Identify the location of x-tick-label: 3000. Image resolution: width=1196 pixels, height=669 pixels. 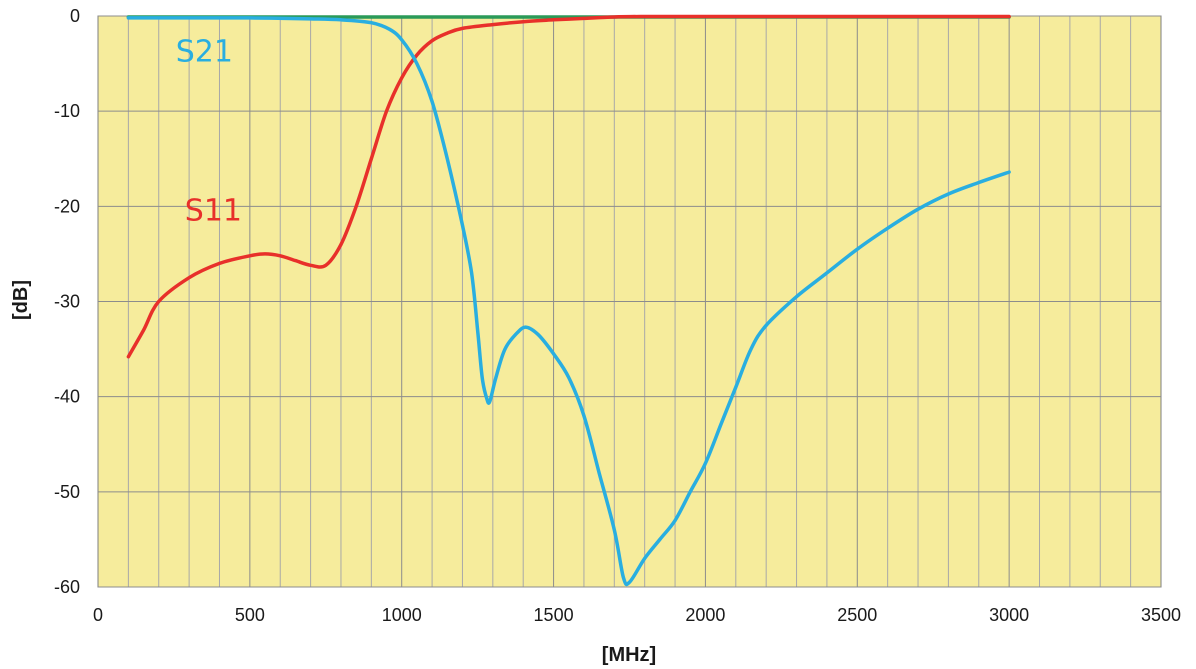
(1009, 615).